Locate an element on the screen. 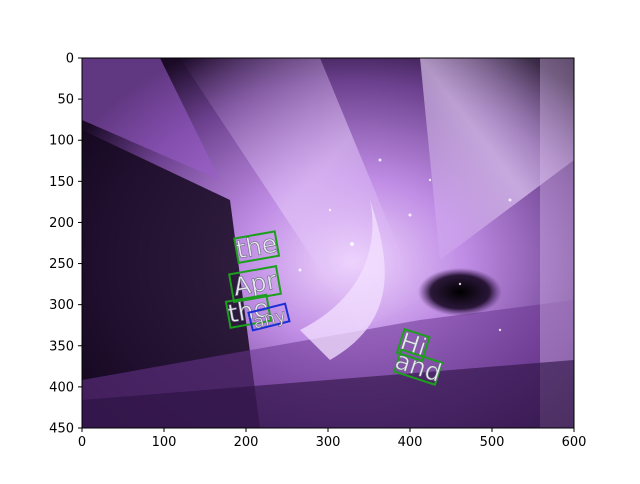 This screenshot has height=484, width=640. y-tick-label: 350 is located at coordinates (61, 346).